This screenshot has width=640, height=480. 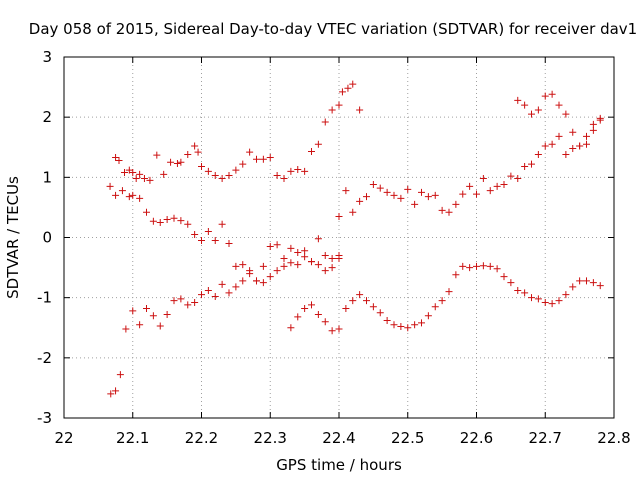 What do you see at coordinates (270, 438) in the screenshot?
I see `x-tick-label: 22.3` at bounding box center [270, 438].